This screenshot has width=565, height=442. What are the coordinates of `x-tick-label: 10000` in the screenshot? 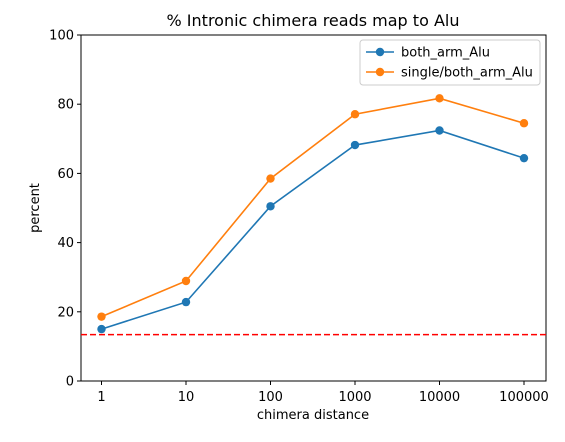 It's located at (439, 397).